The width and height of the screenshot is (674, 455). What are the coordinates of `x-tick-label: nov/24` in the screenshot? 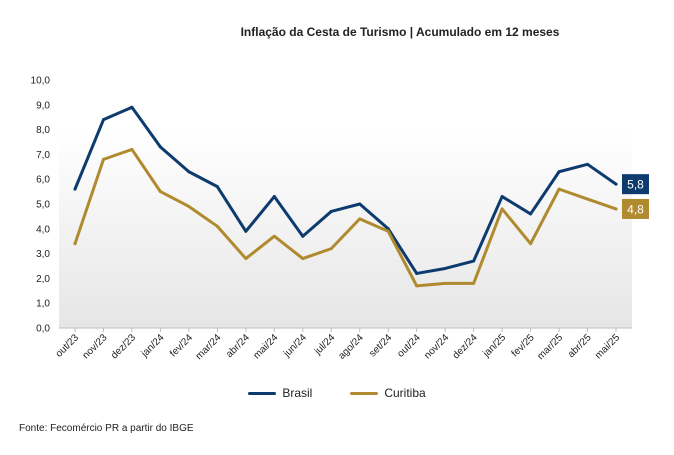 It's located at (436, 346).